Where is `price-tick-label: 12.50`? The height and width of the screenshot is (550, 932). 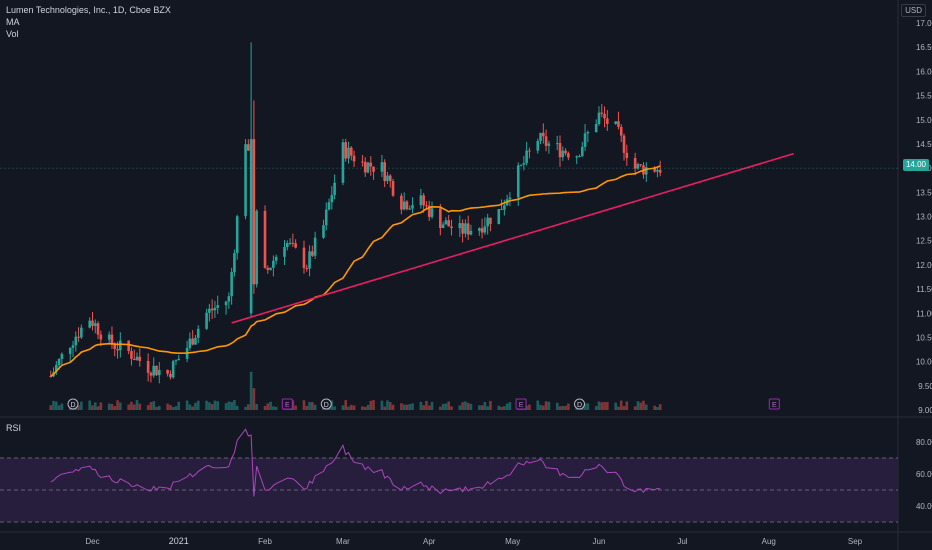
price-tick-label: 12.50 is located at coordinates (924, 241).